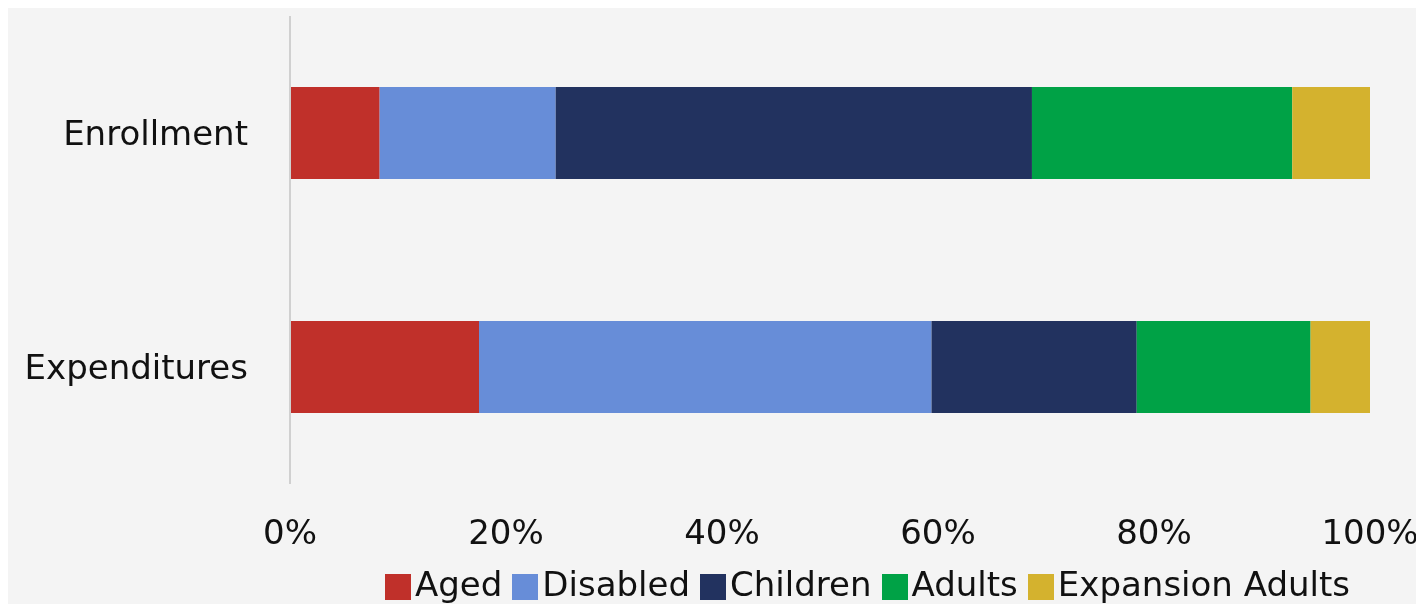 This screenshot has width=1424, height=612. I want to click on x-tick-label: 60%, so click(938, 532).